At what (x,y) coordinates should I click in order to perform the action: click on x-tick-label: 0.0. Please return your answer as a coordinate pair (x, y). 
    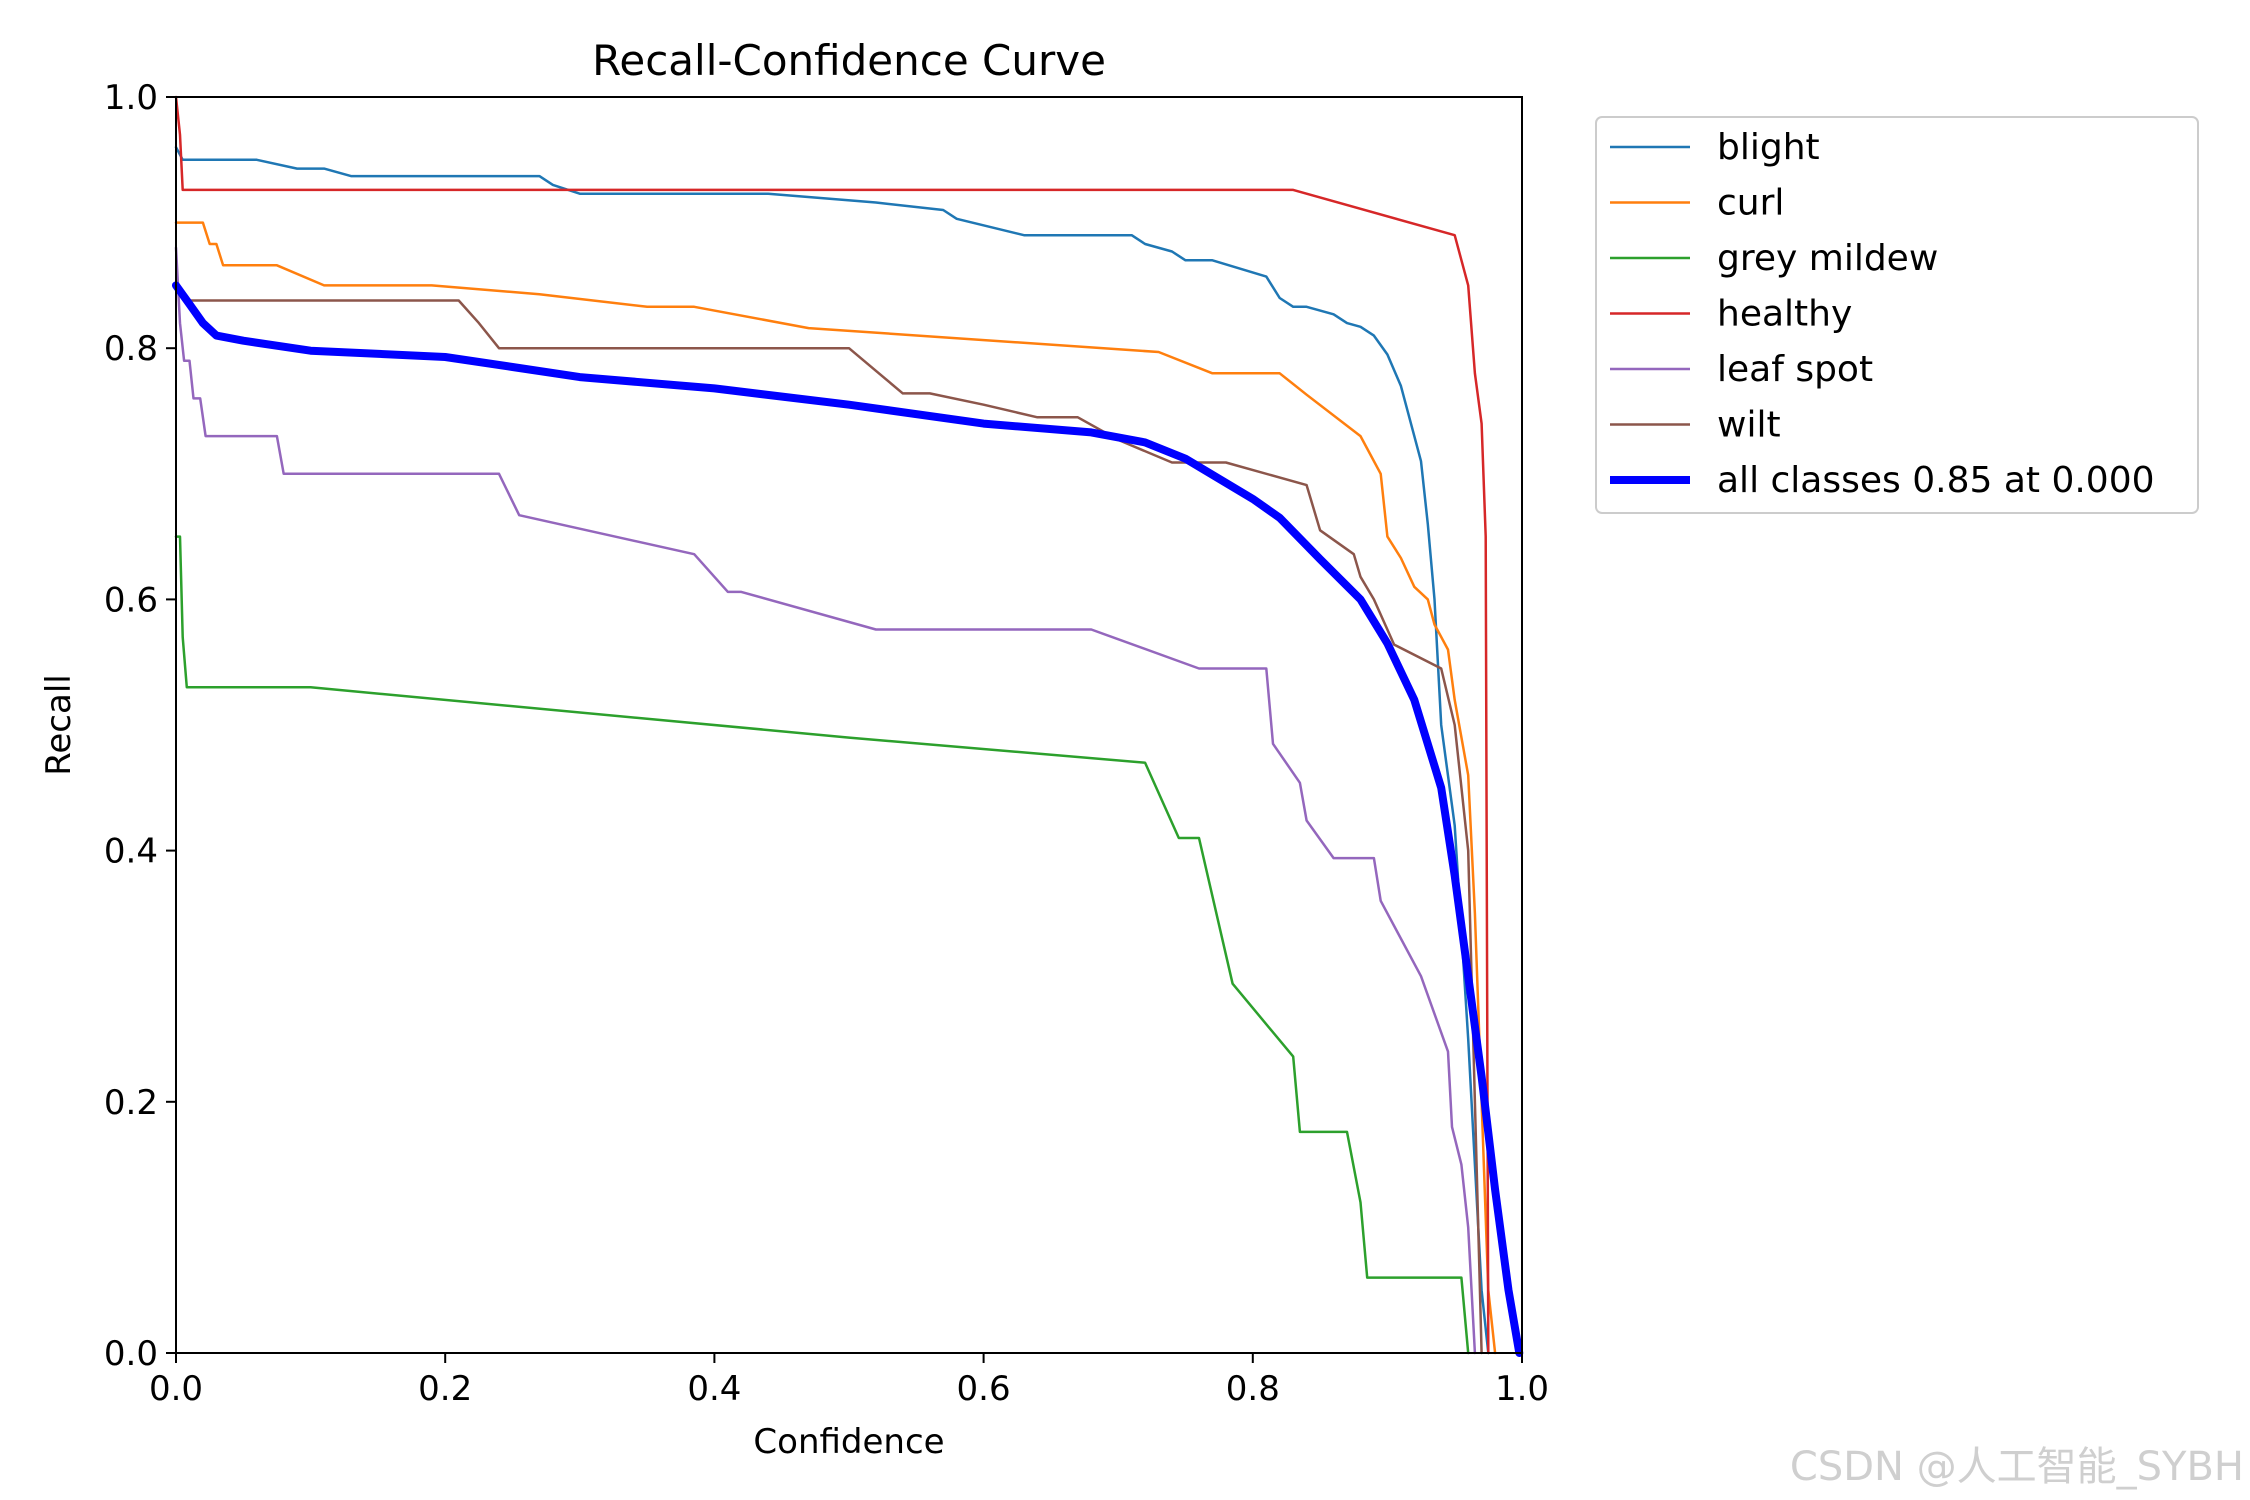
    Looking at the image, I should click on (176, 1389).